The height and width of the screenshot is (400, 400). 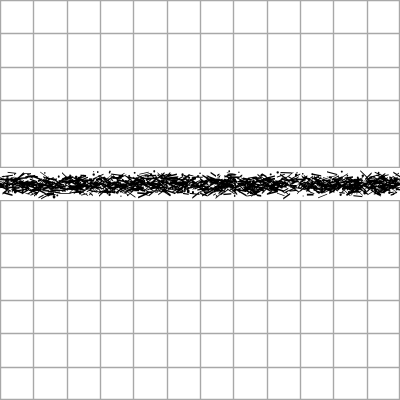 I want to click on horizontal-brush-stroke, so click(x=200, y=184).